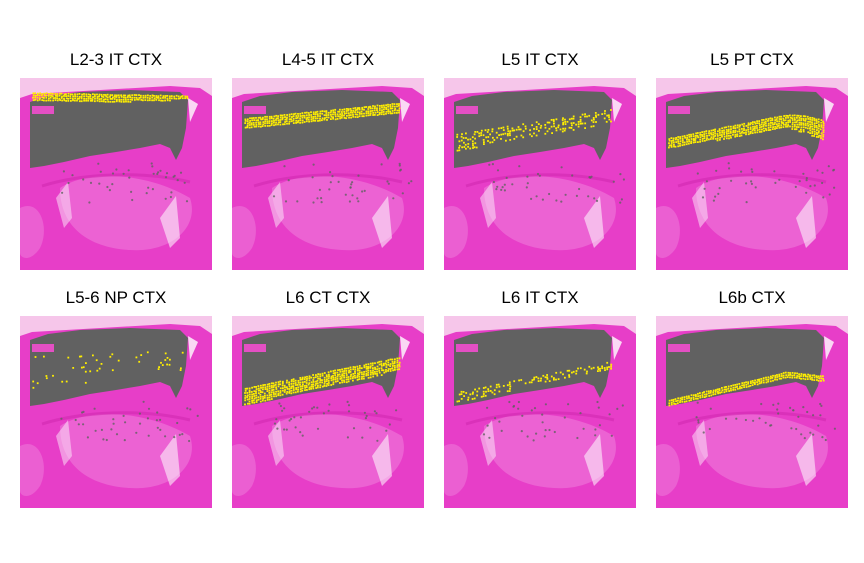 The width and height of the screenshot is (864, 563). What do you see at coordinates (540, 59) in the screenshot?
I see `panel-title: L5 IT CTX` at bounding box center [540, 59].